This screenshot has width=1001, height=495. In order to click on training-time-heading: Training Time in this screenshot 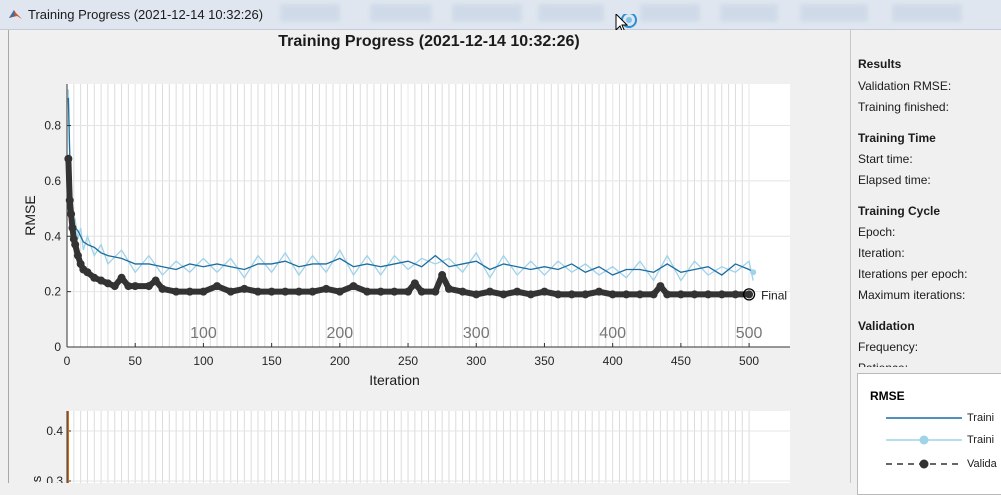, I will do `click(897, 138)`.